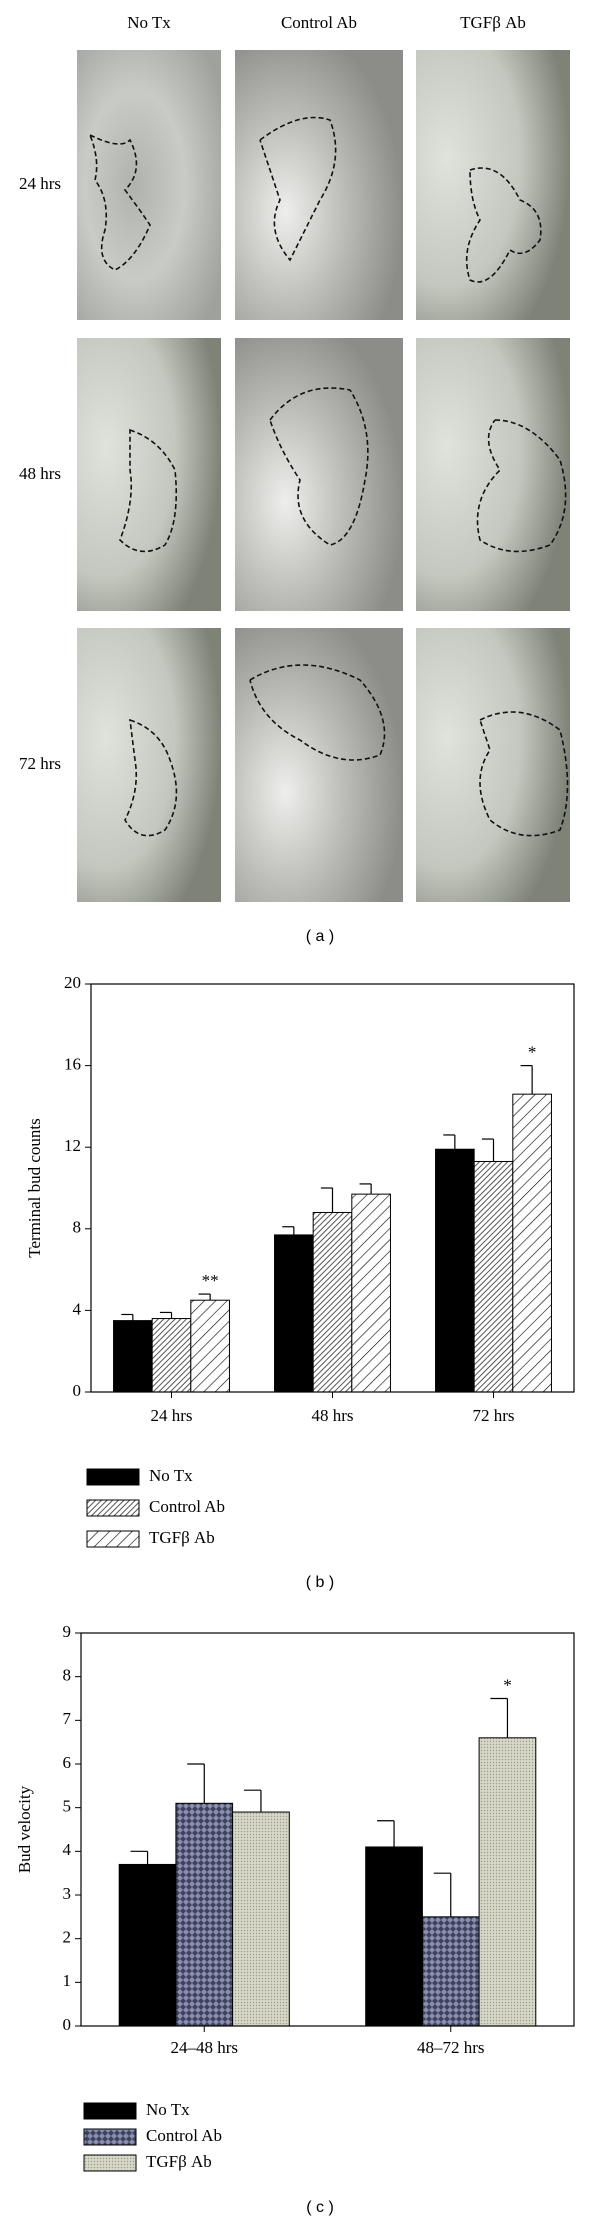 The image size is (600, 2224). I want to click on y-tick-label: 12, so click(72, 1145).